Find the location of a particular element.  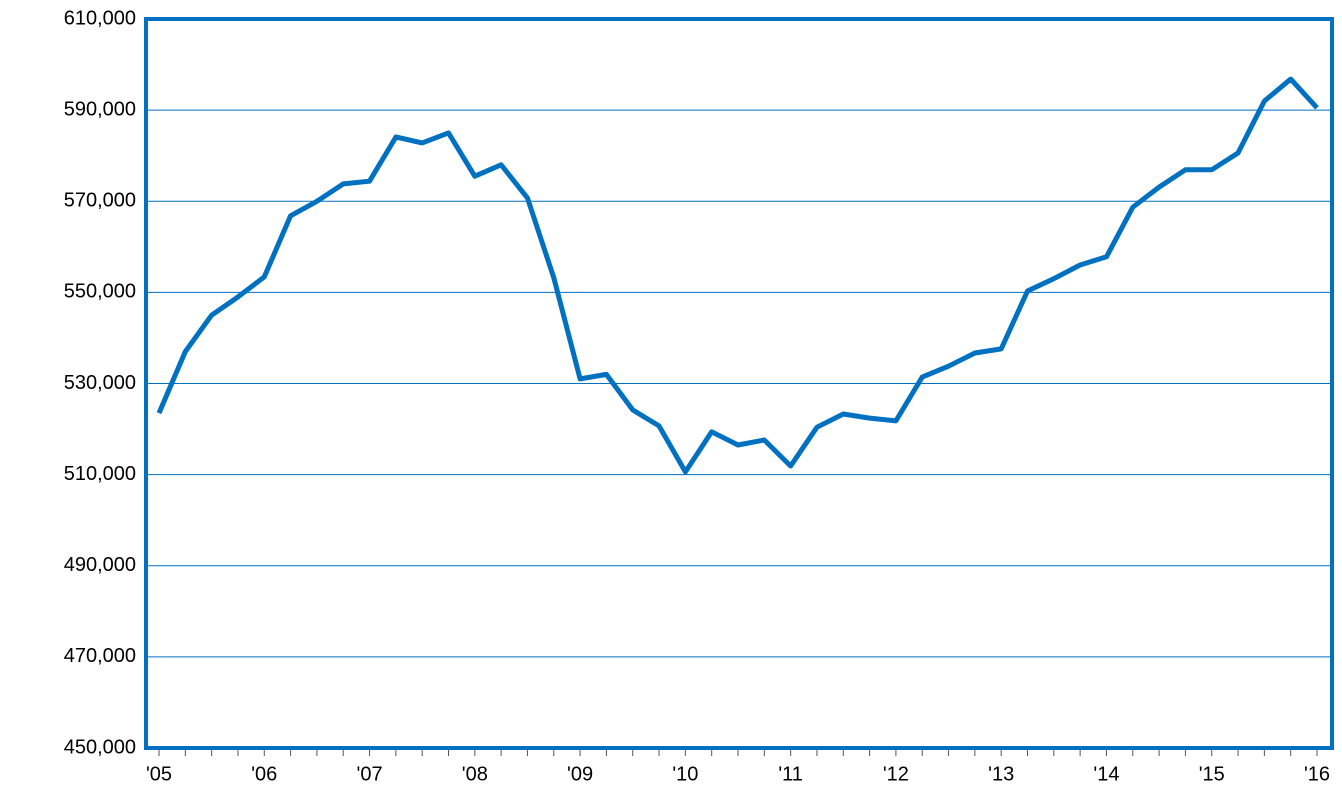

y-tick-label: 470,000 is located at coordinates (100, 656).